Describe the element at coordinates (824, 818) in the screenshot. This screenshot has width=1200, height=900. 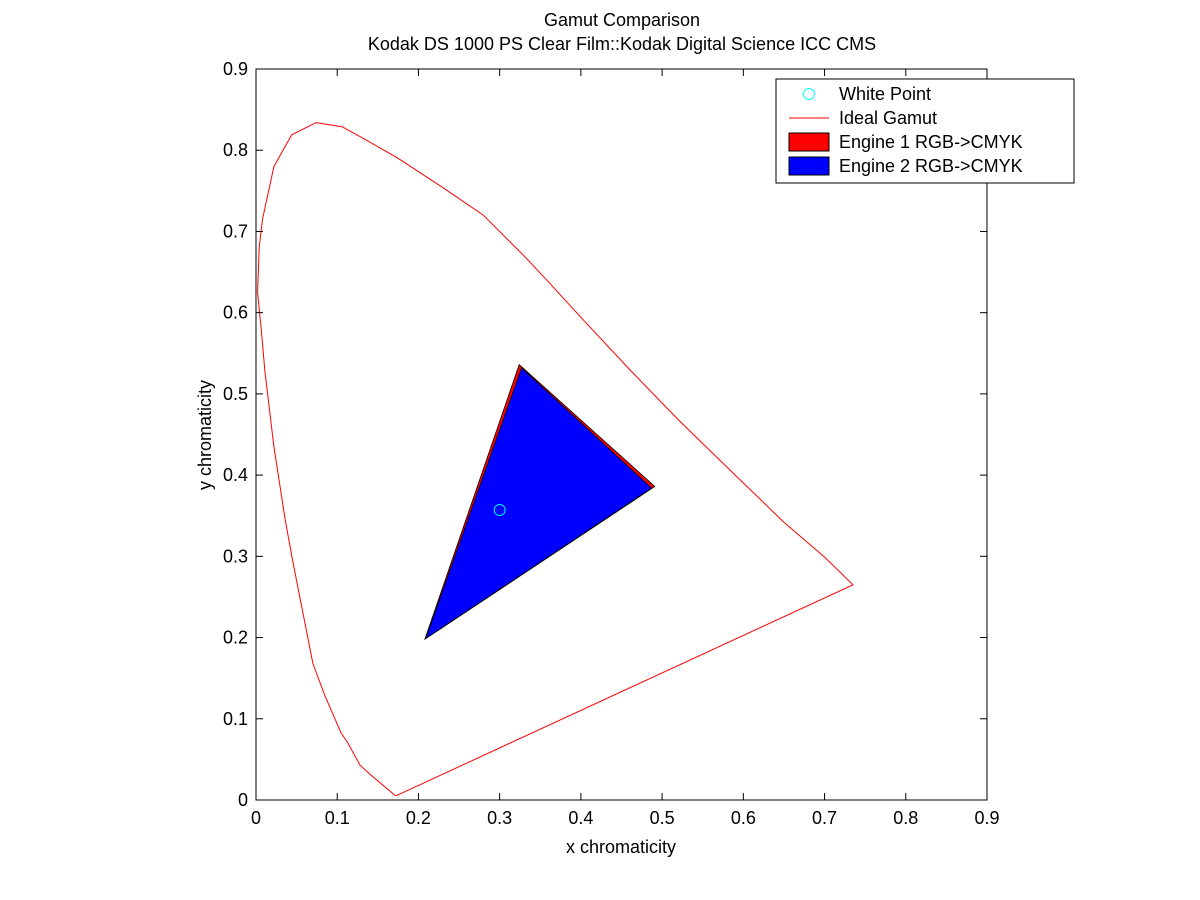
I see `x-tick-label: 0.7` at that location.